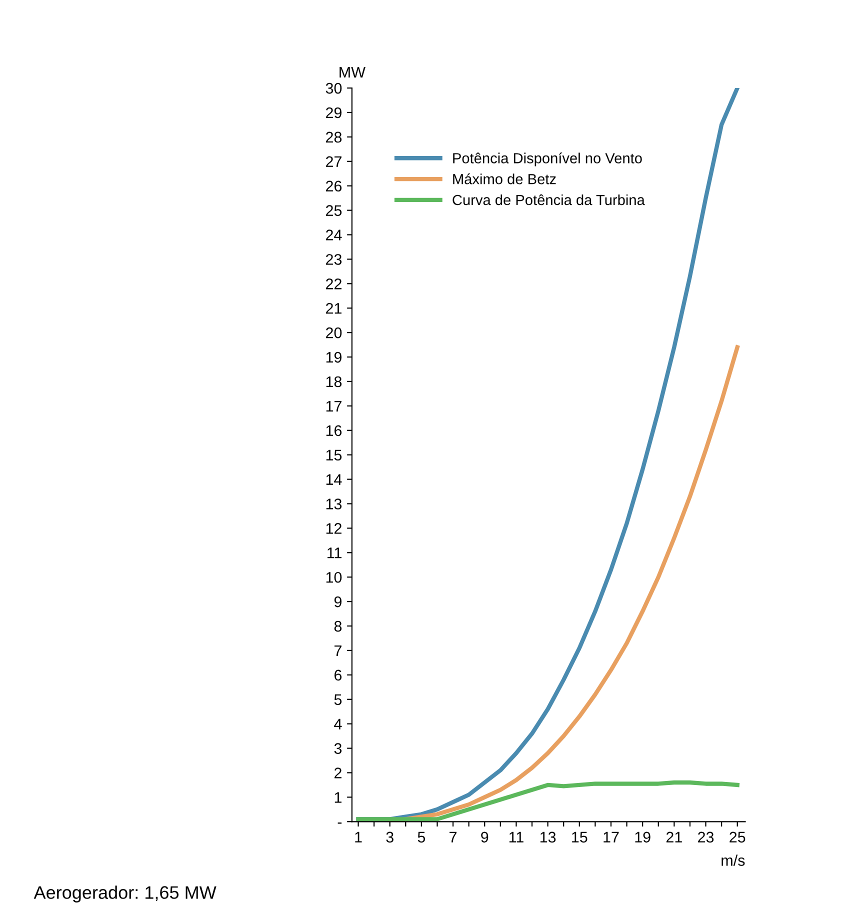 The image size is (844, 917). Describe the element at coordinates (358, 837) in the screenshot. I see `x-tick-label: 1` at that location.